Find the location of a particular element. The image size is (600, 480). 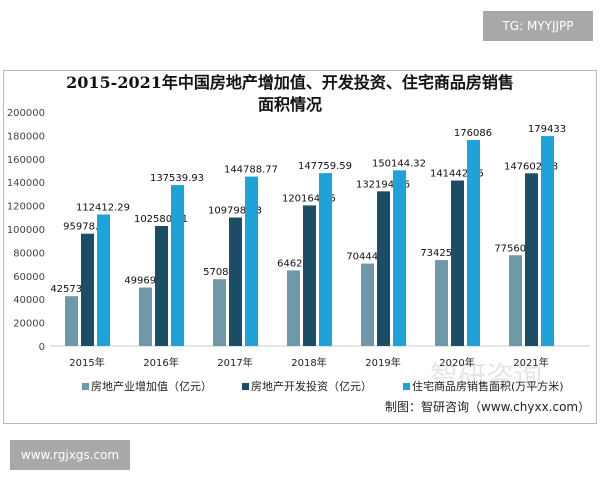

legend-item-investment: 房地产开发投资（亿元） is located at coordinates (307, 386).